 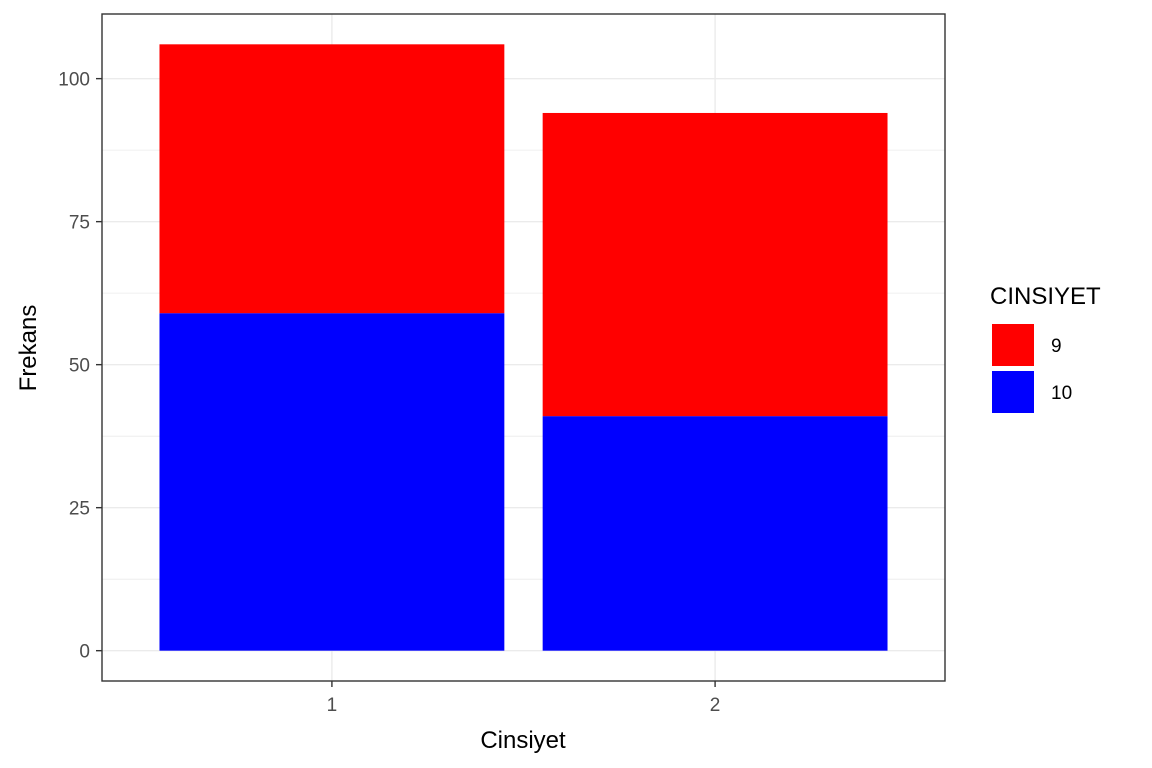 I want to click on y-tick-label: 75, so click(x=79, y=223).